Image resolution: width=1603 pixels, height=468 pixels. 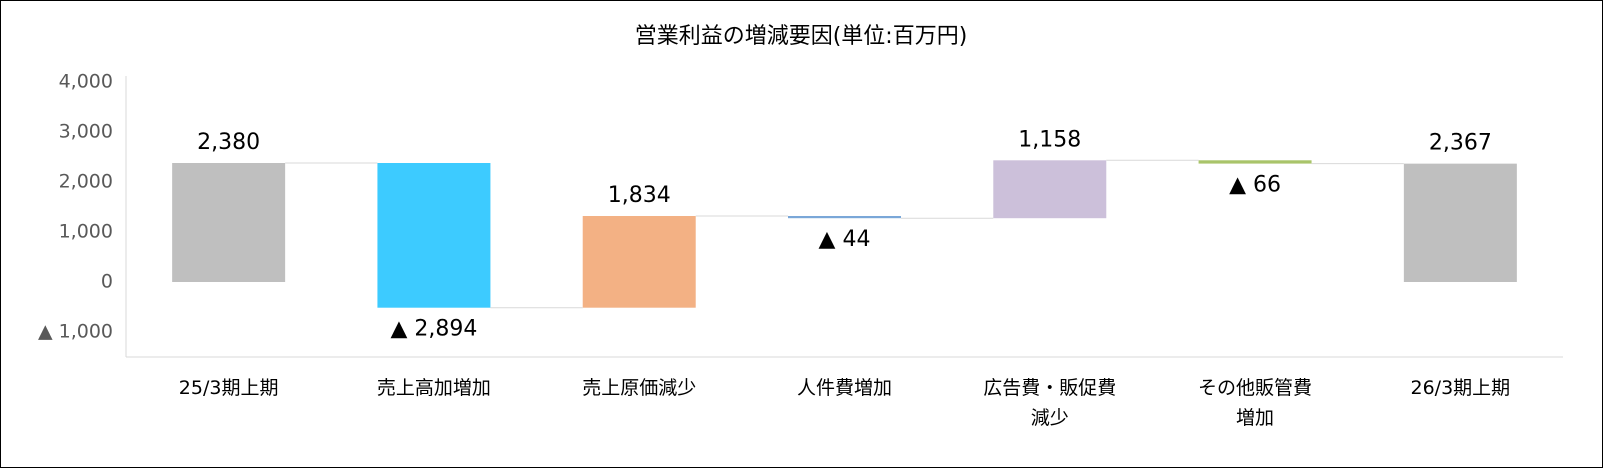 What do you see at coordinates (228, 388) in the screenshot?
I see `x-tick-label: 25/3期上期` at bounding box center [228, 388].